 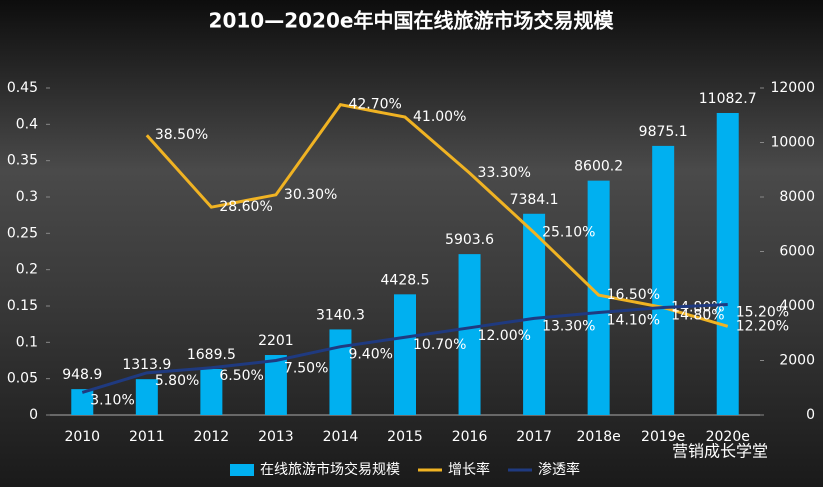 What do you see at coordinates (276, 437) in the screenshot?
I see `x-tick-label: 2013` at bounding box center [276, 437].